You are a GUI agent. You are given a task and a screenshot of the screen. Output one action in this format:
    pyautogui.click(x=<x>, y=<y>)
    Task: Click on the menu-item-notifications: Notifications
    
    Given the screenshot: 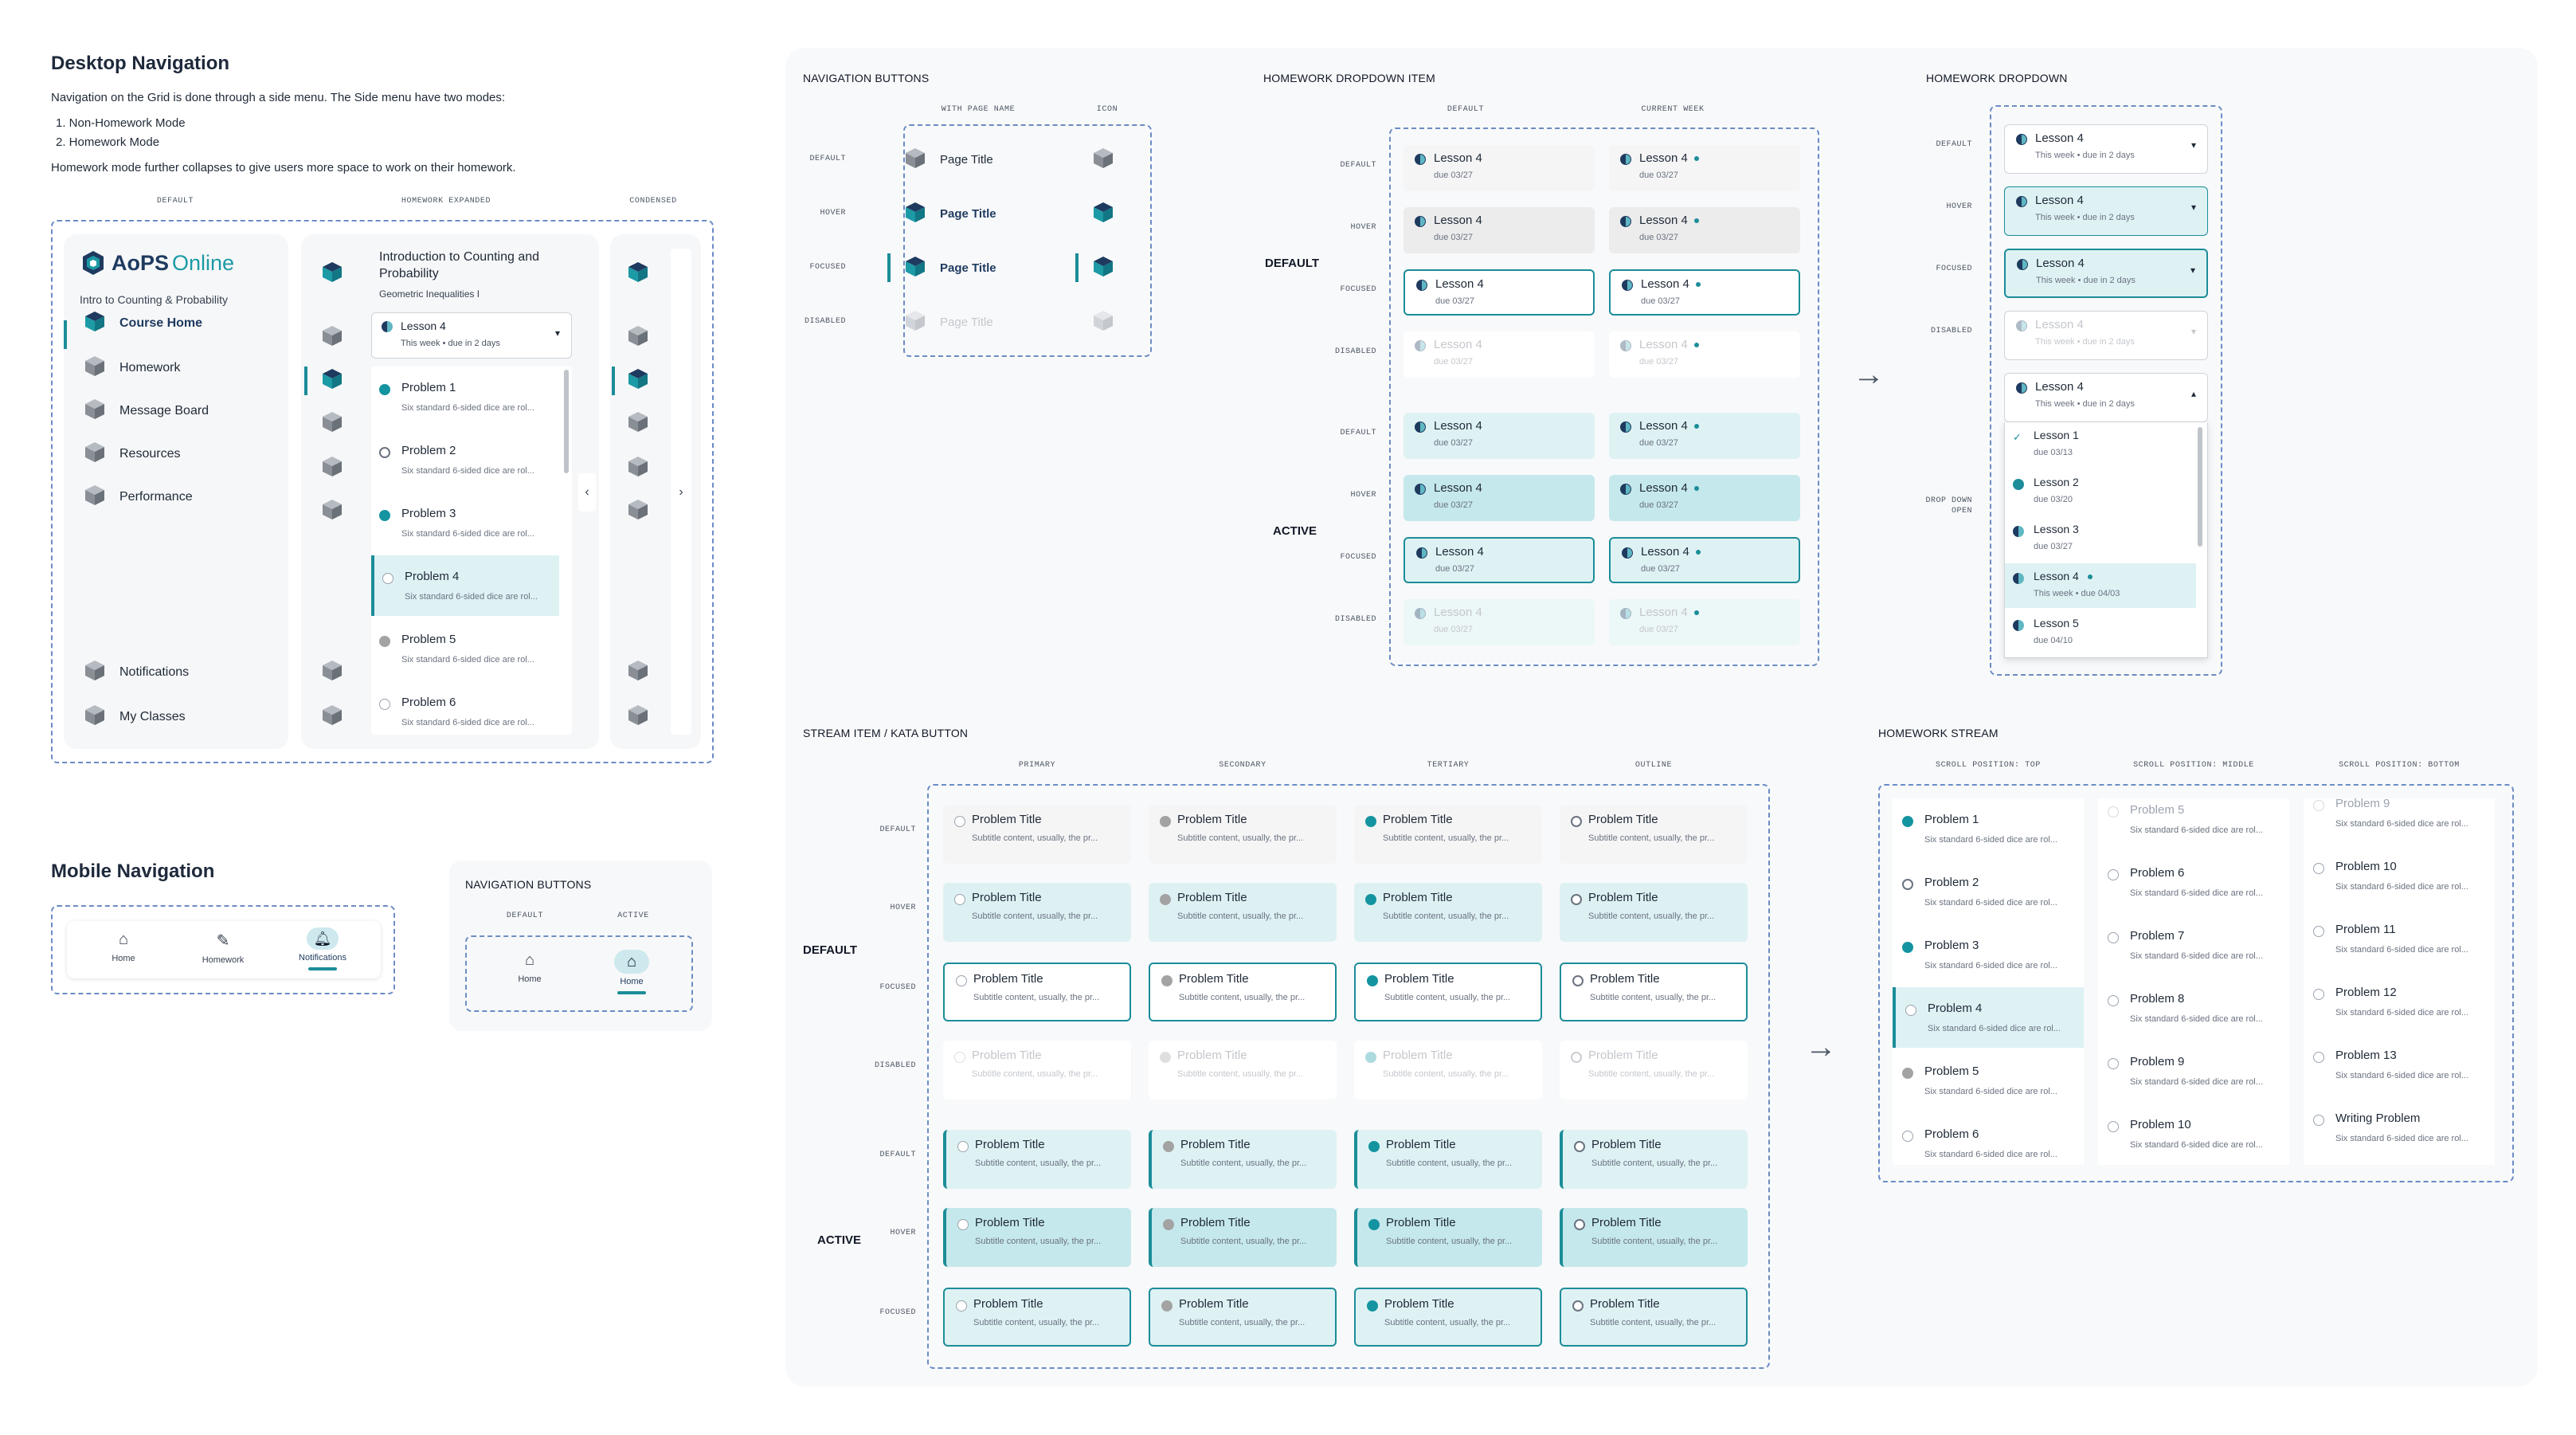 What is the action you would take?
    pyautogui.click(x=136, y=672)
    